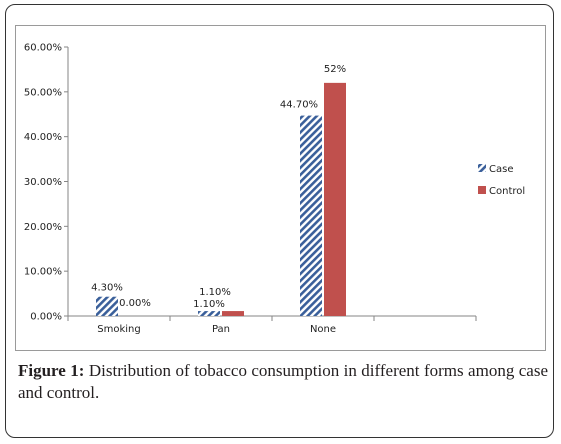 The height and width of the screenshot is (444, 561). What do you see at coordinates (43, 227) in the screenshot?
I see `y-tick-label: 20.00%` at bounding box center [43, 227].